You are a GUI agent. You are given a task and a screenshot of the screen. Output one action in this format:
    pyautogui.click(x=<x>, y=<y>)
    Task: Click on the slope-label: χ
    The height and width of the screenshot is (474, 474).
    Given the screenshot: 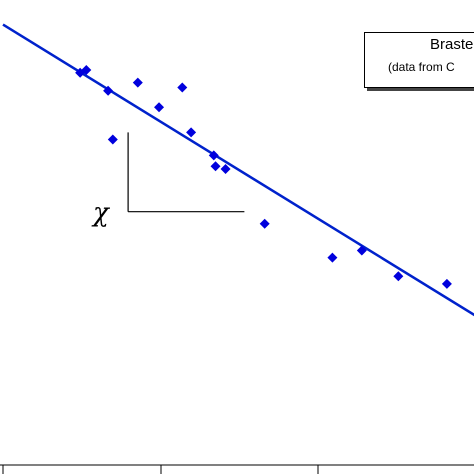 What is the action you would take?
    pyautogui.click(x=101, y=213)
    